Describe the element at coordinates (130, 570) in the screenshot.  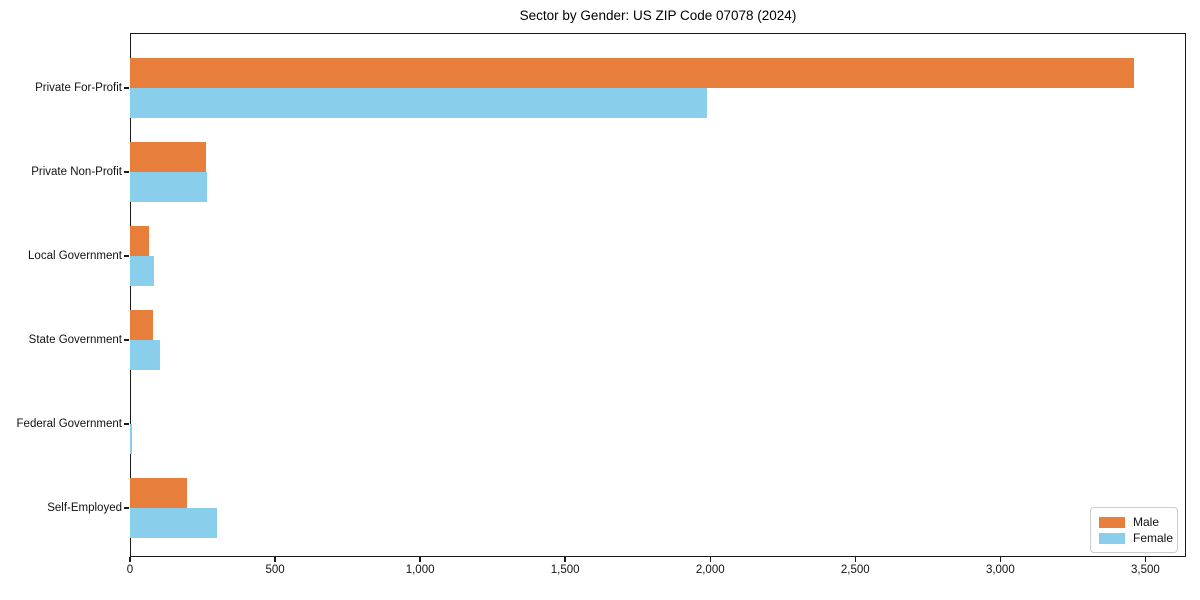
I see `x-tick-label: 0` at that location.